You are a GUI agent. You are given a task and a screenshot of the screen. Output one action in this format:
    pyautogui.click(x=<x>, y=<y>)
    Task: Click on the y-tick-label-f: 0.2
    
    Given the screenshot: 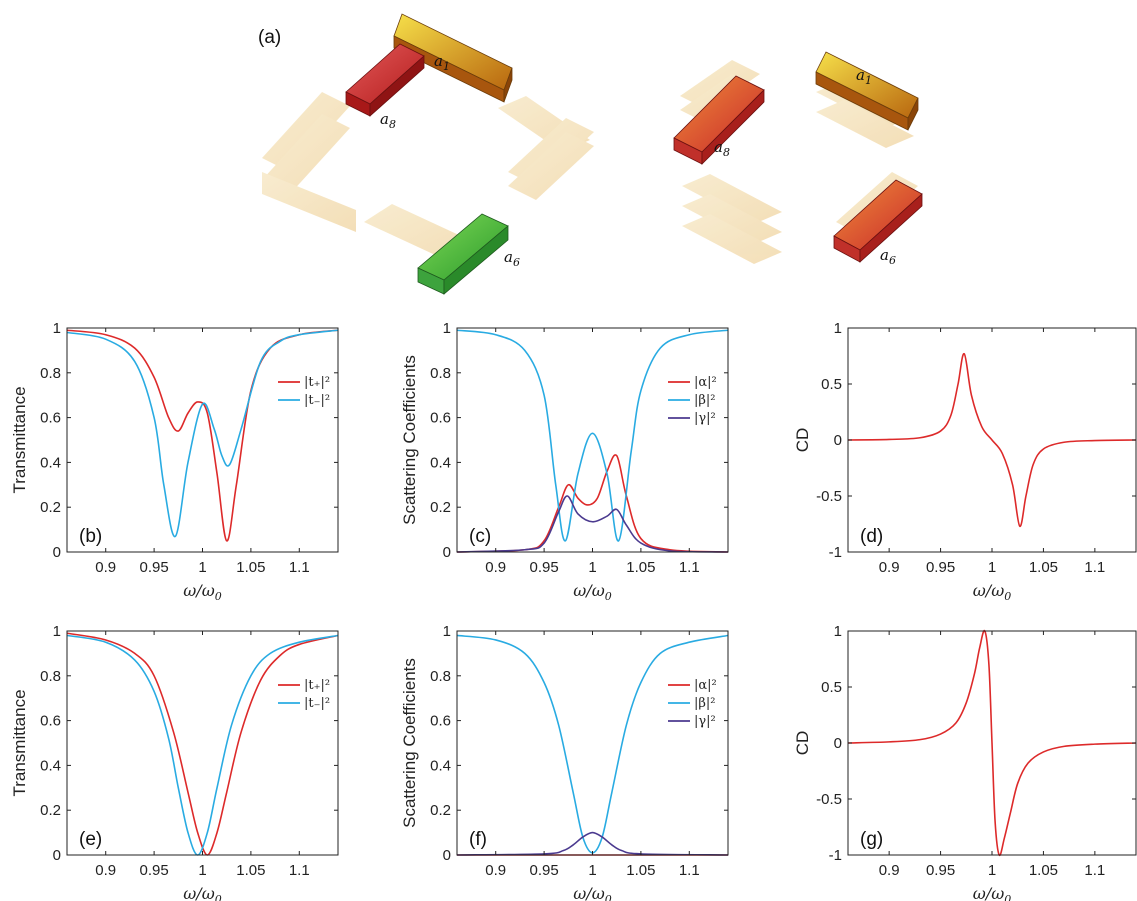 What is the action you would take?
    pyautogui.click(x=440, y=810)
    